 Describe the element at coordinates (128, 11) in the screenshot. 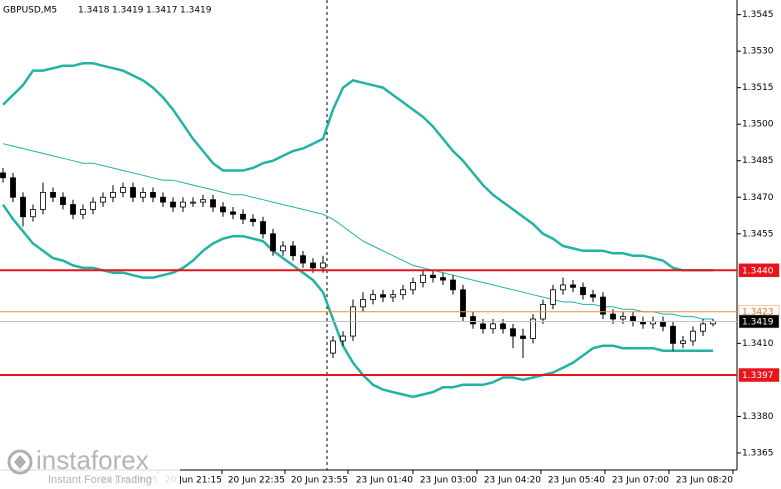

I see `header-high: 1.3419` at that location.